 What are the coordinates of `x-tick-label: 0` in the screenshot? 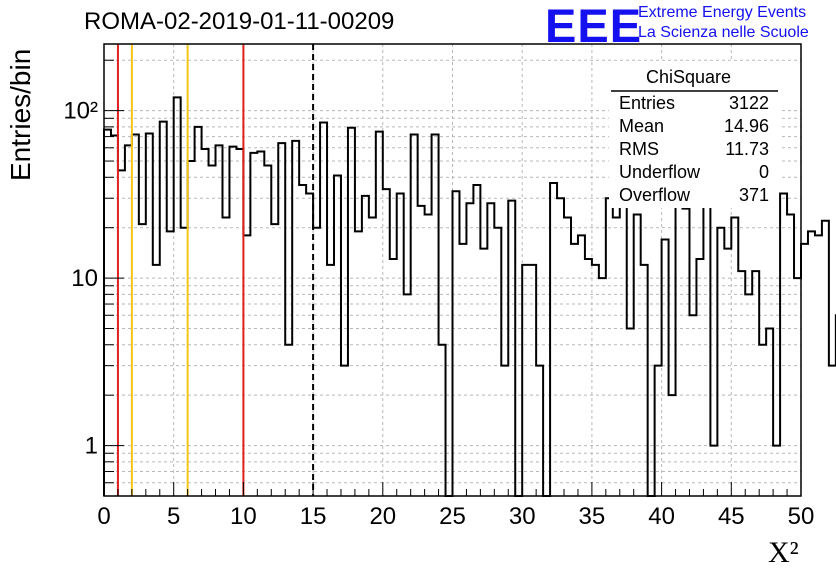 It's located at (103, 516).